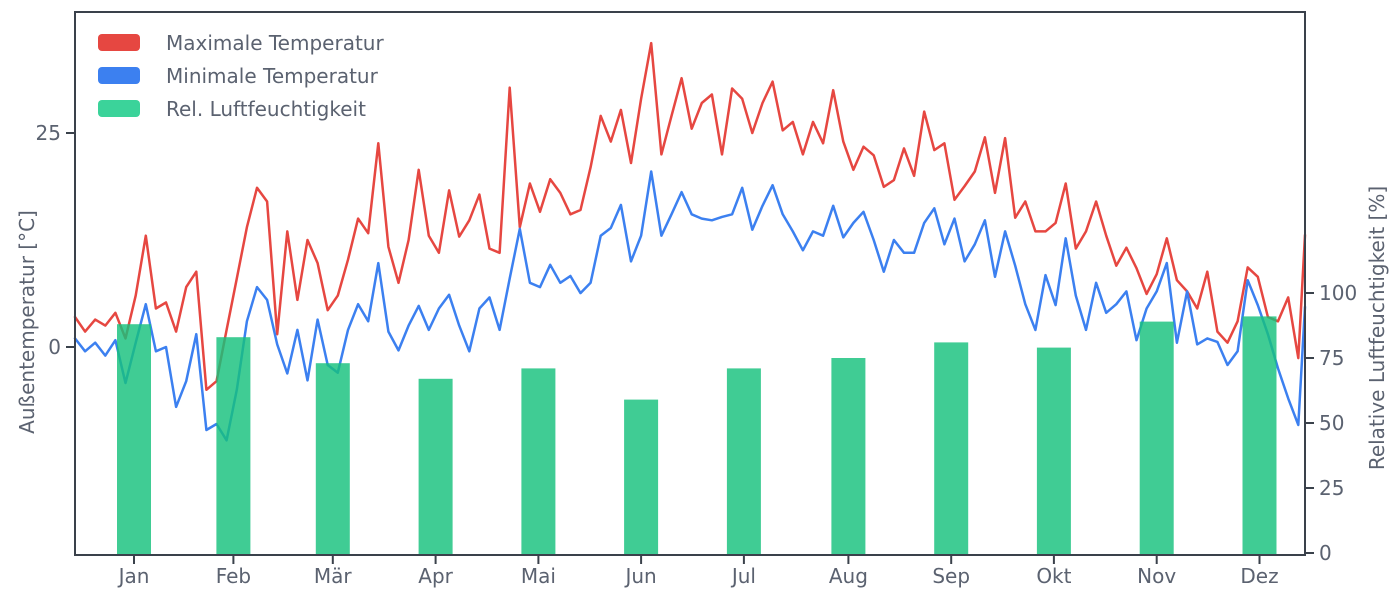  Describe the element at coordinates (27, 322) in the screenshot. I see `y-left-axis-title: Außentemperatur [°C]` at that location.